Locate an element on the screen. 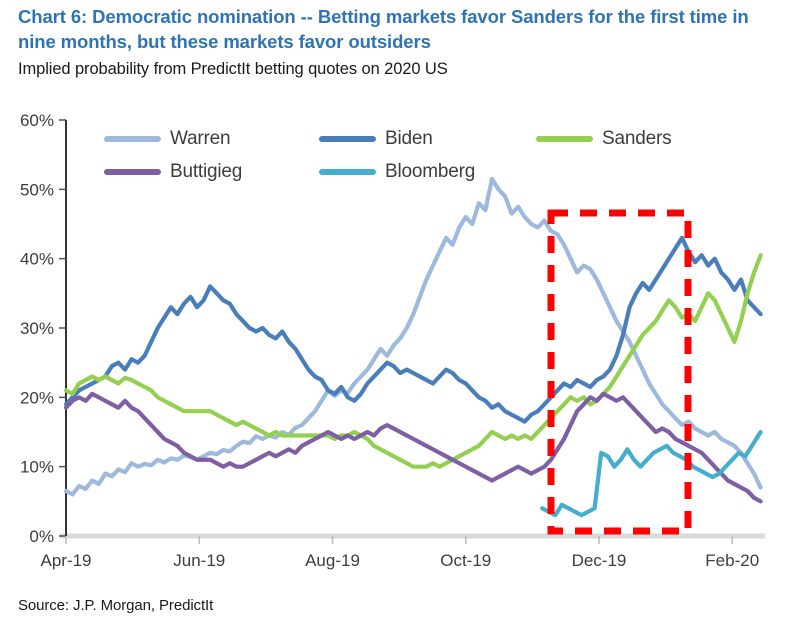  legend-swatch-biden is located at coordinates (347, 138).